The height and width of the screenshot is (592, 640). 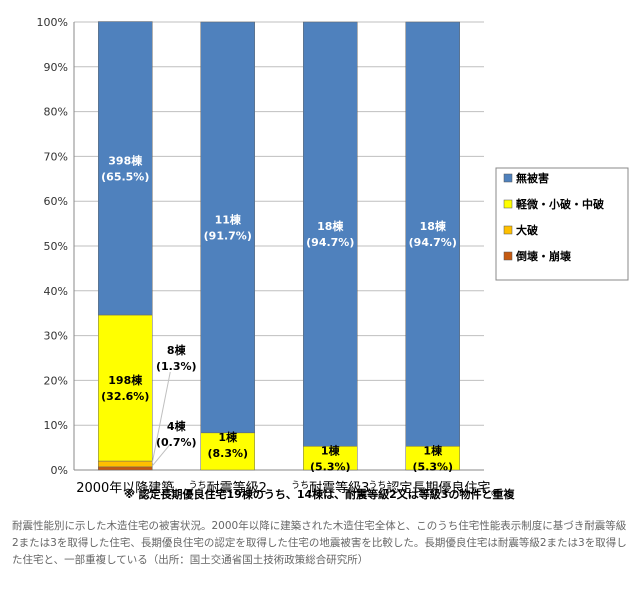 What do you see at coordinates (56, 201) in the screenshot?
I see `y-tick-label: 60%` at bounding box center [56, 201].